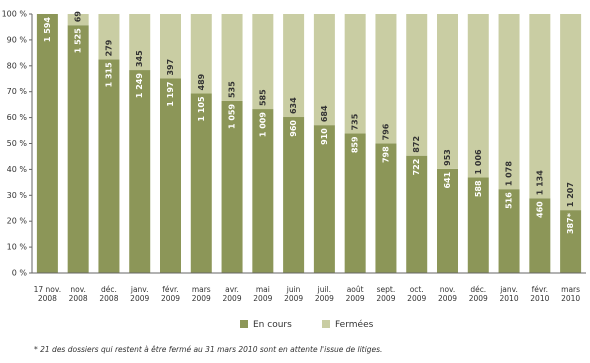 The image size is (590, 363). What do you see at coordinates (201, 81) in the screenshot?
I see `value-label: 489` at bounding box center [201, 81].